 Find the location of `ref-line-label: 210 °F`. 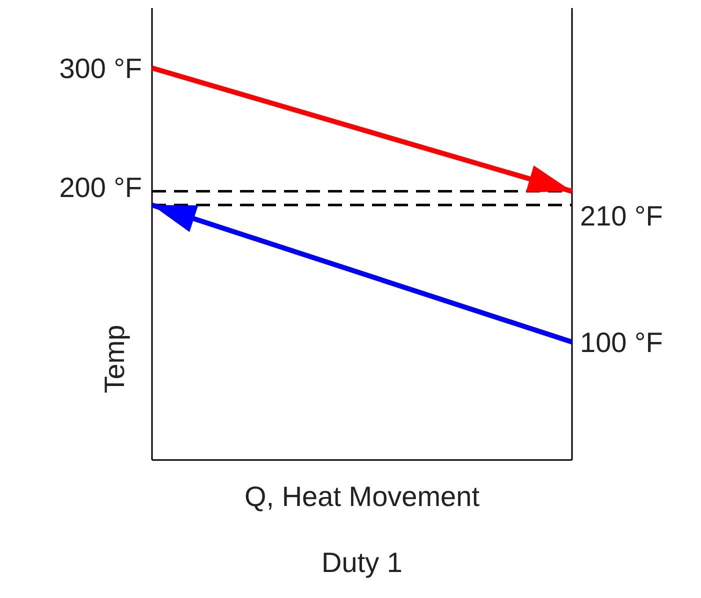

ref-line-label: 210 °F is located at coordinates (621, 216).